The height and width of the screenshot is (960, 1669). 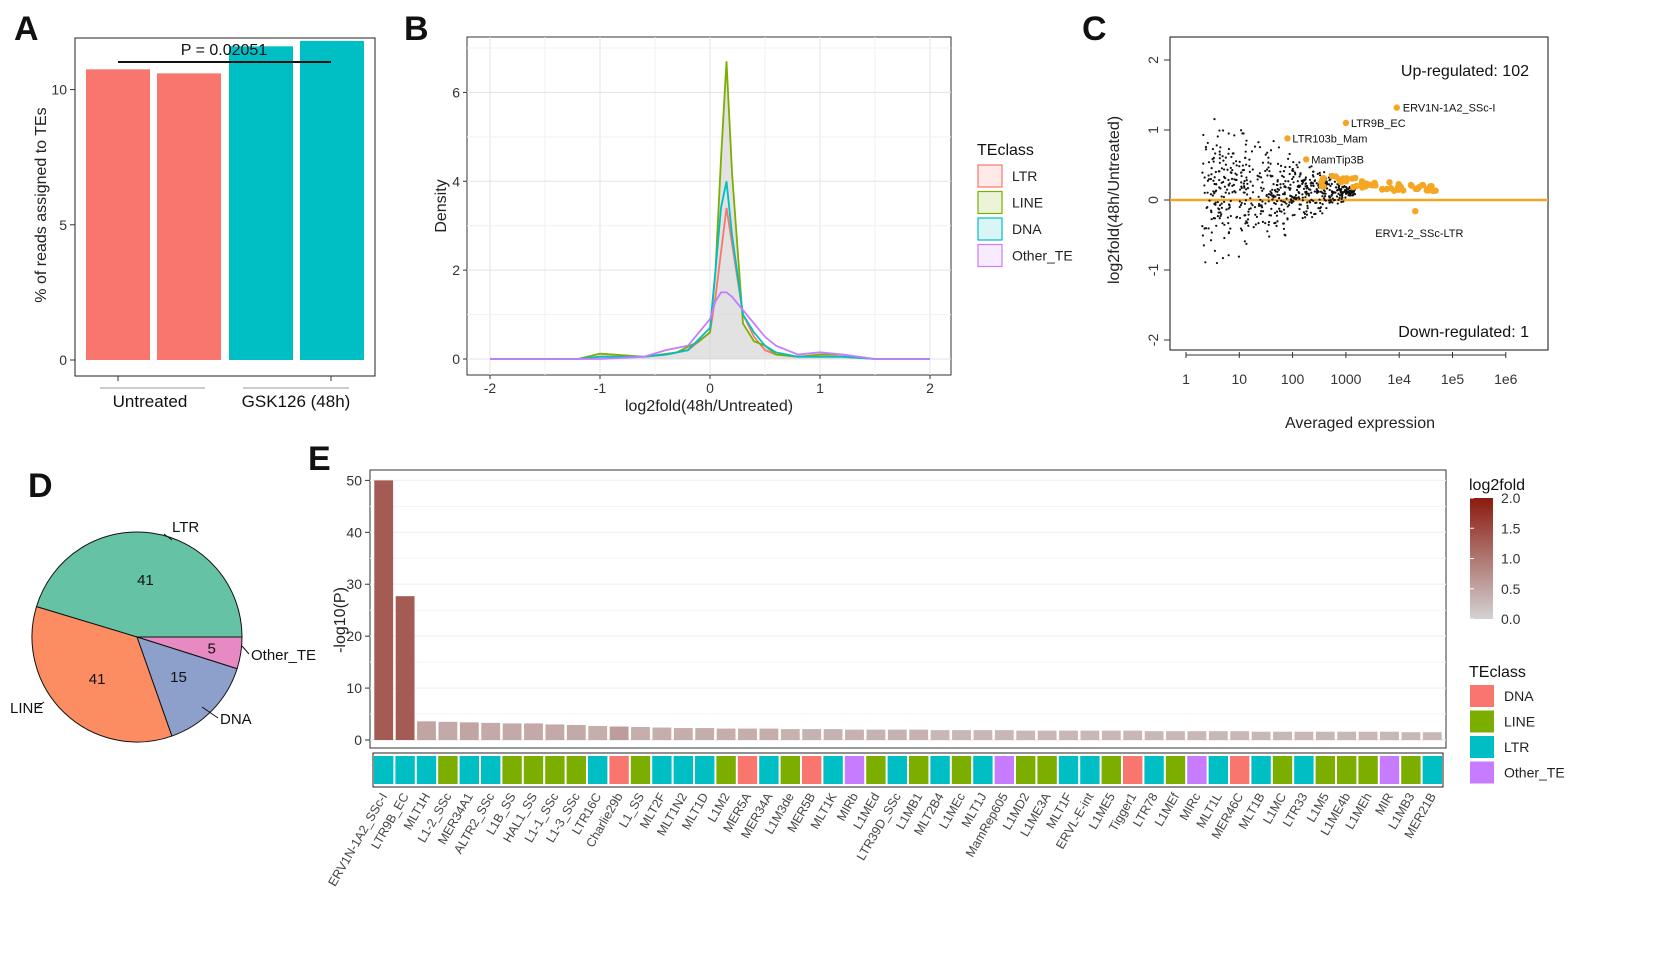 What do you see at coordinates (710, 210) in the screenshot?
I see `panel-b-density-curves` at bounding box center [710, 210].